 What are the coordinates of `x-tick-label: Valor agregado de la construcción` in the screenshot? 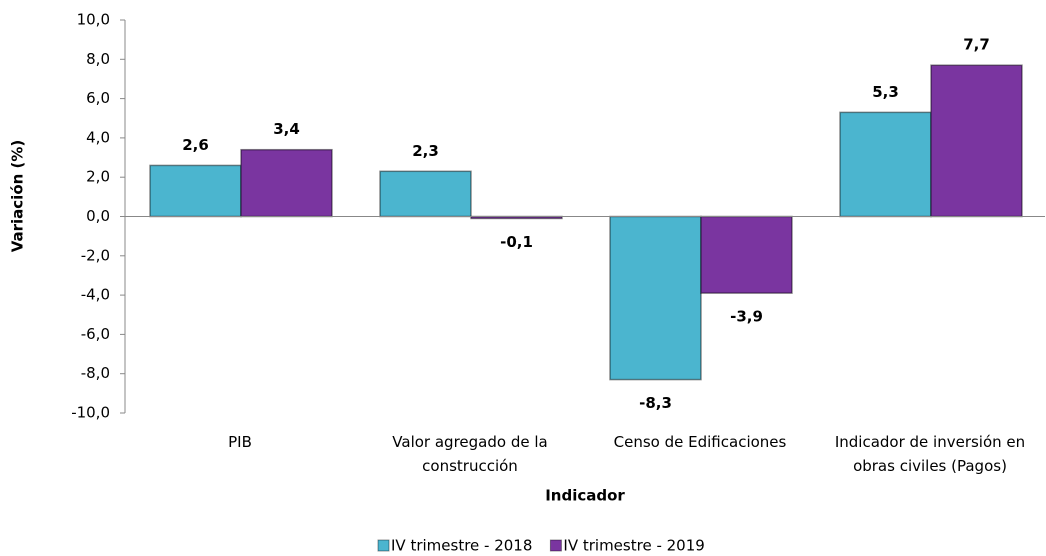 It's located at (470, 454).